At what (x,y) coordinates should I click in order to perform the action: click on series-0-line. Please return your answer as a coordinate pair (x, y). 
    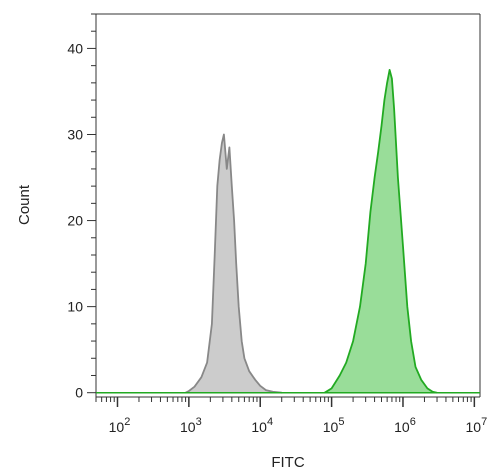
    Looking at the image, I should click on (233, 263).